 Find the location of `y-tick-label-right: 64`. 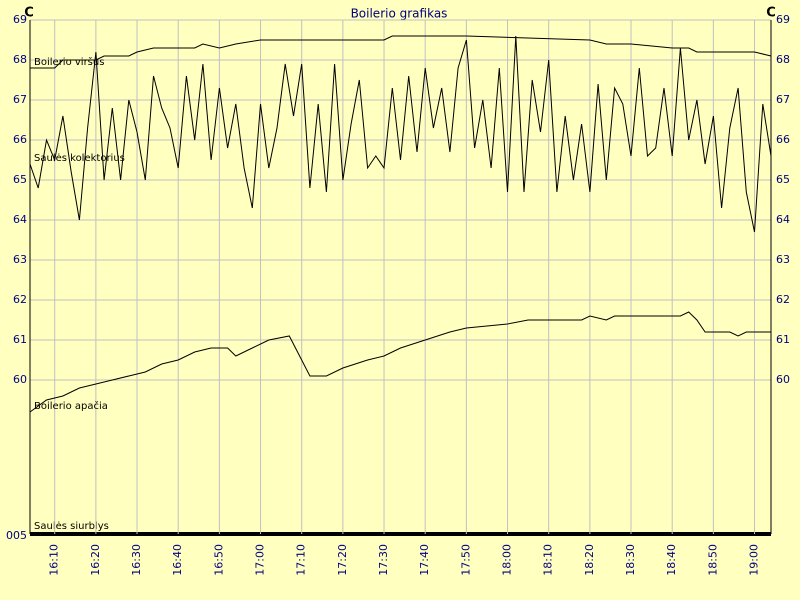

y-tick-label-right: 64 is located at coordinates (783, 219).